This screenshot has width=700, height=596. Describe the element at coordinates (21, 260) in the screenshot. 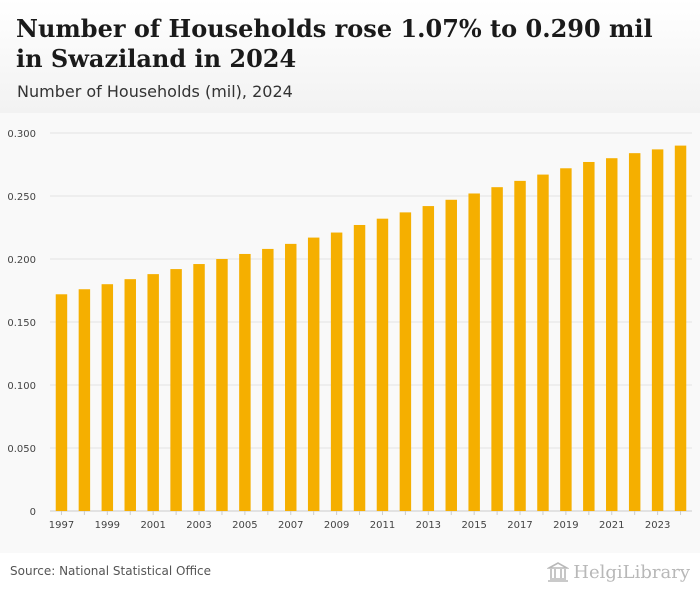

I see `y-tick-label: 0.200` at that location.